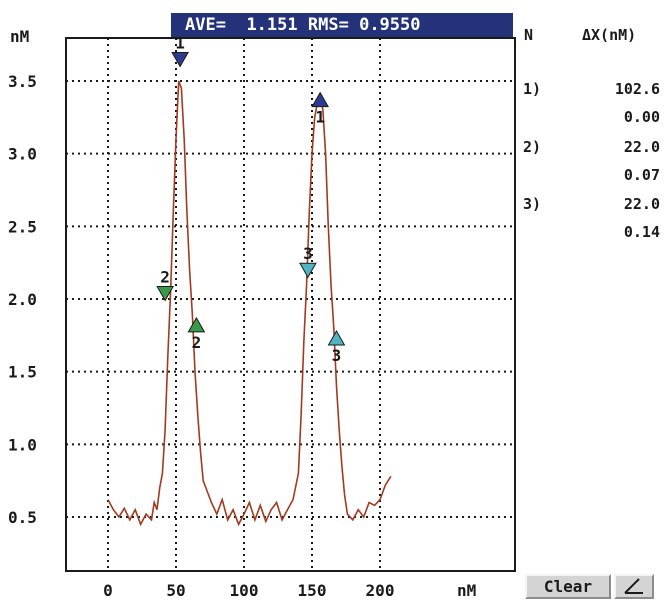  What do you see at coordinates (568, 586) in the screenshot?
I see `clear-button: Clear` at bounding box center [568, 586].